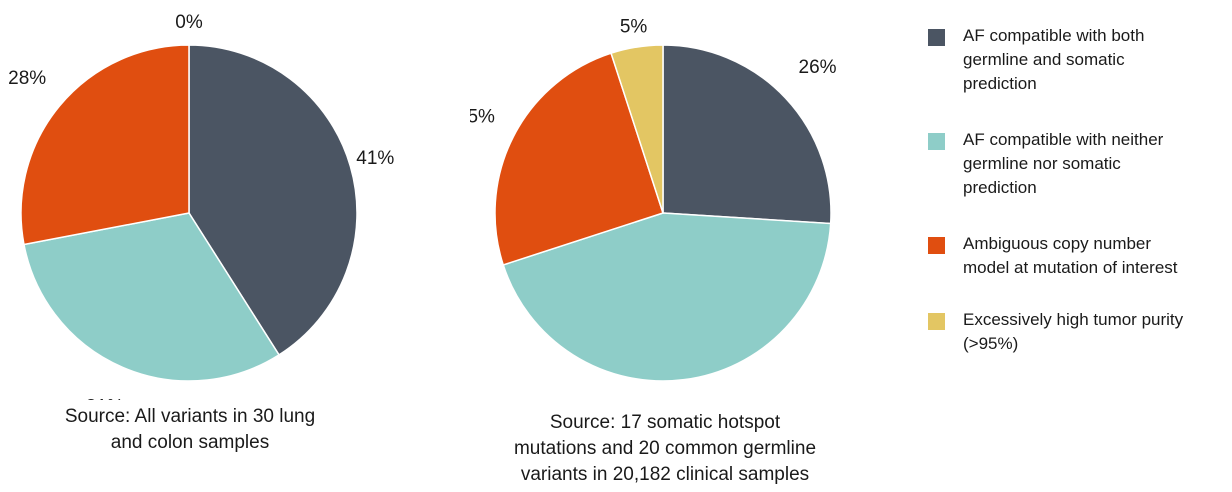  Describe the element at coordinates (991, 343) in the screenshot. I see `legend-line: (>95%)` at that location.